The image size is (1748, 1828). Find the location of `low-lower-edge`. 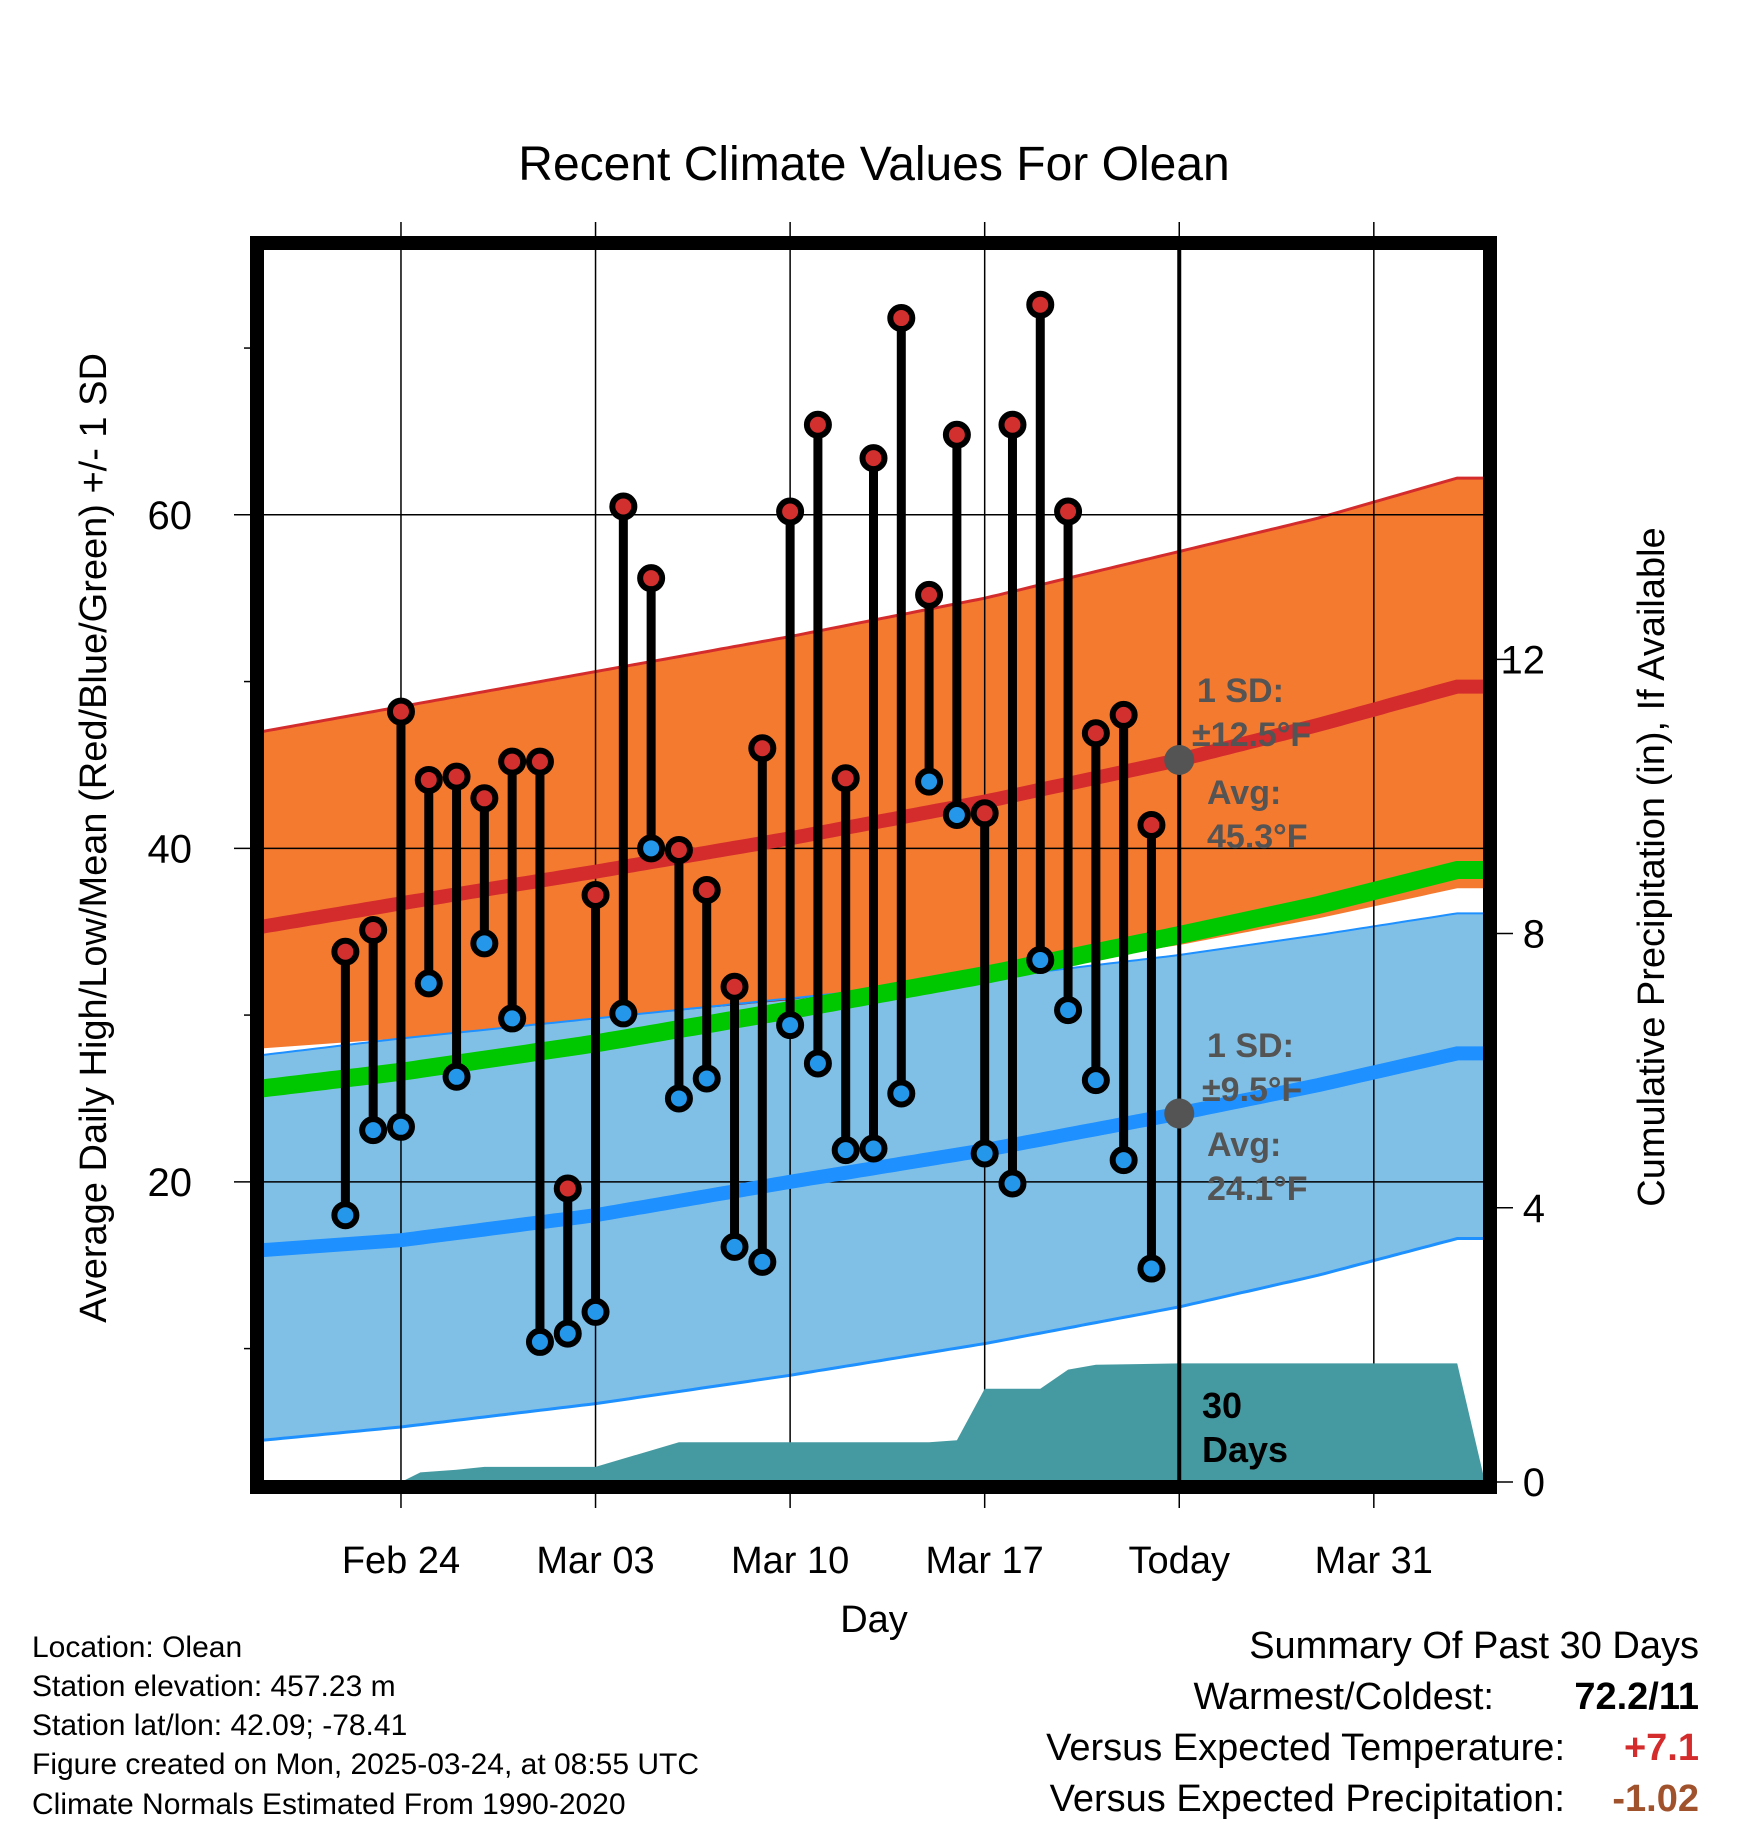

low-lower-edge is located at coordinates (873, 1339).